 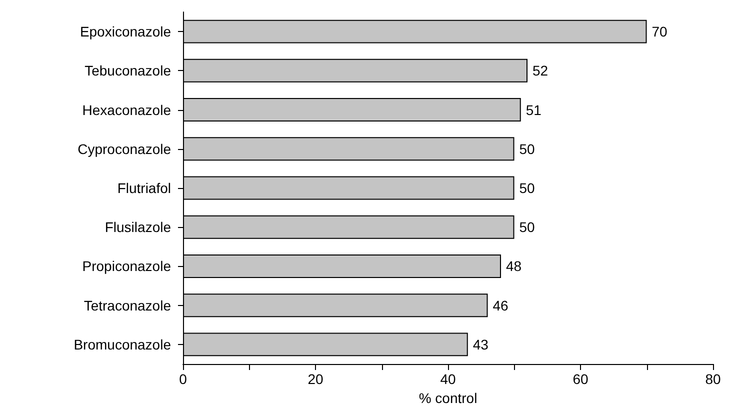 I want to click on x-tick-label: 0, so click(x=183, y=379).